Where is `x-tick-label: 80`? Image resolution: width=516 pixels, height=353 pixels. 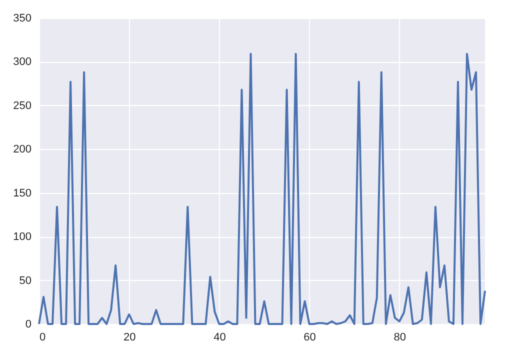
x-tick-label: 80 is located at coordinates (400, 338).